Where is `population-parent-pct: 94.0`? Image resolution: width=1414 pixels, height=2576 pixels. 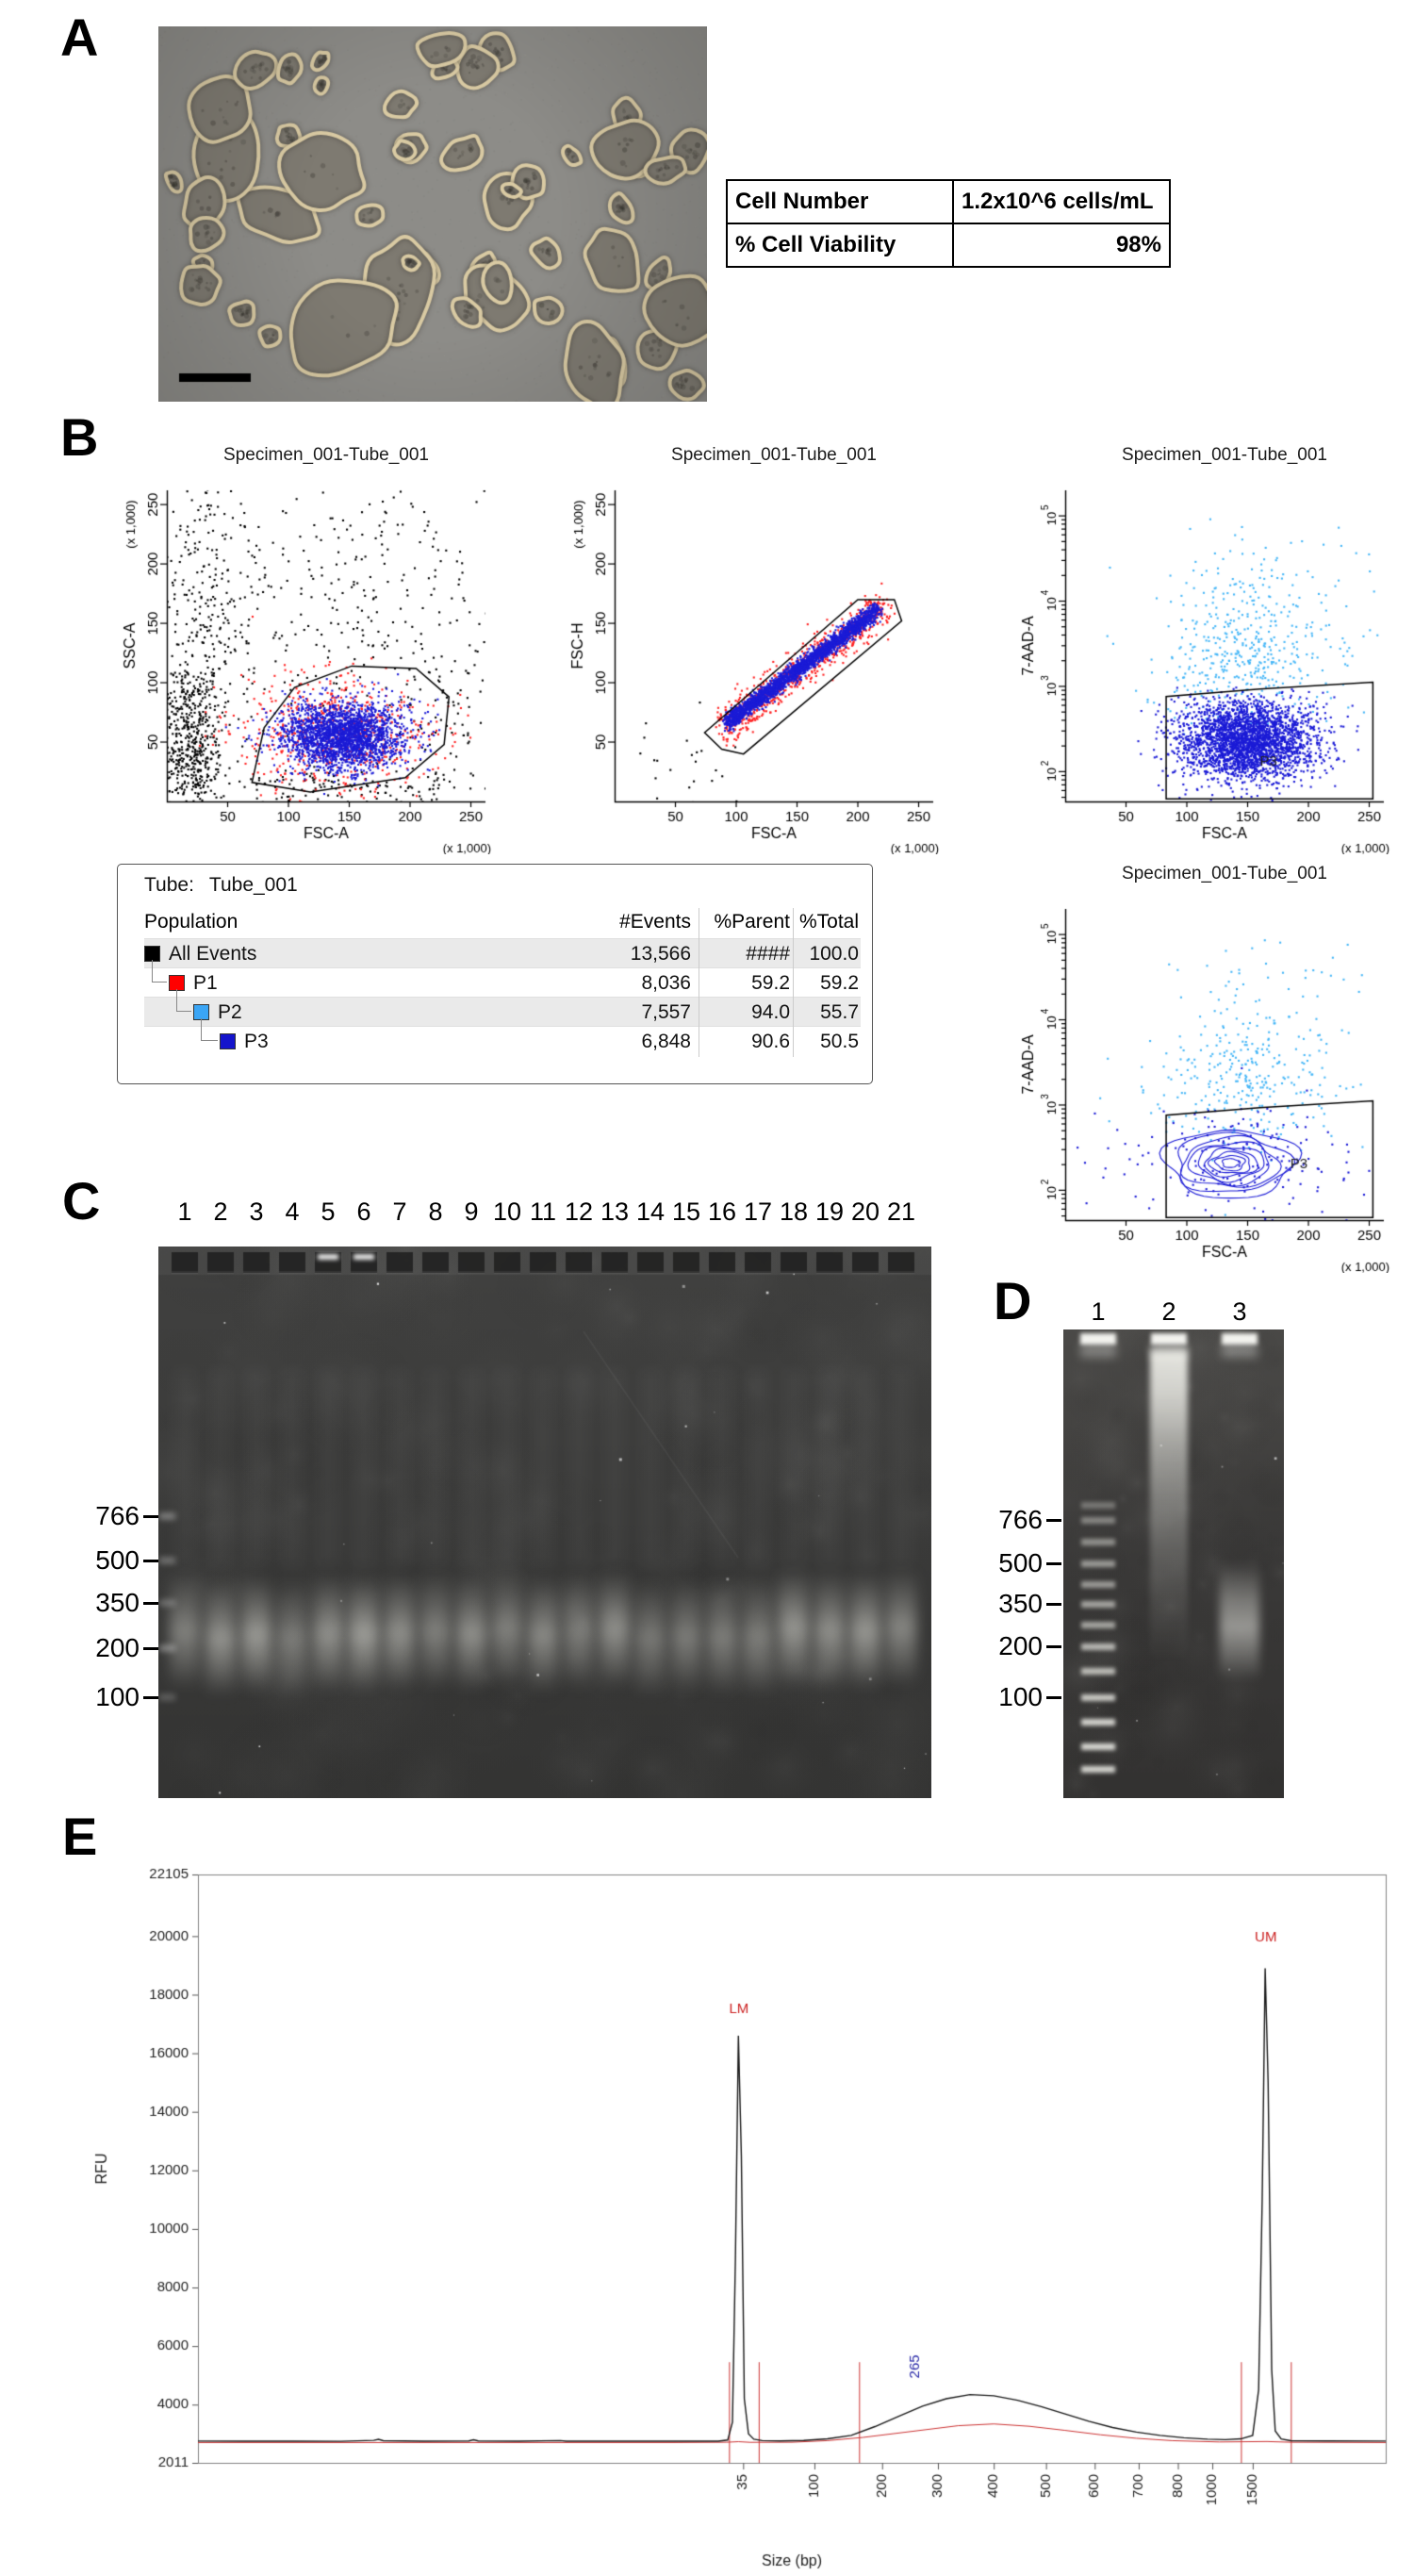 population-parent-pct: 94.0 is located at coordinates (770, 1012).